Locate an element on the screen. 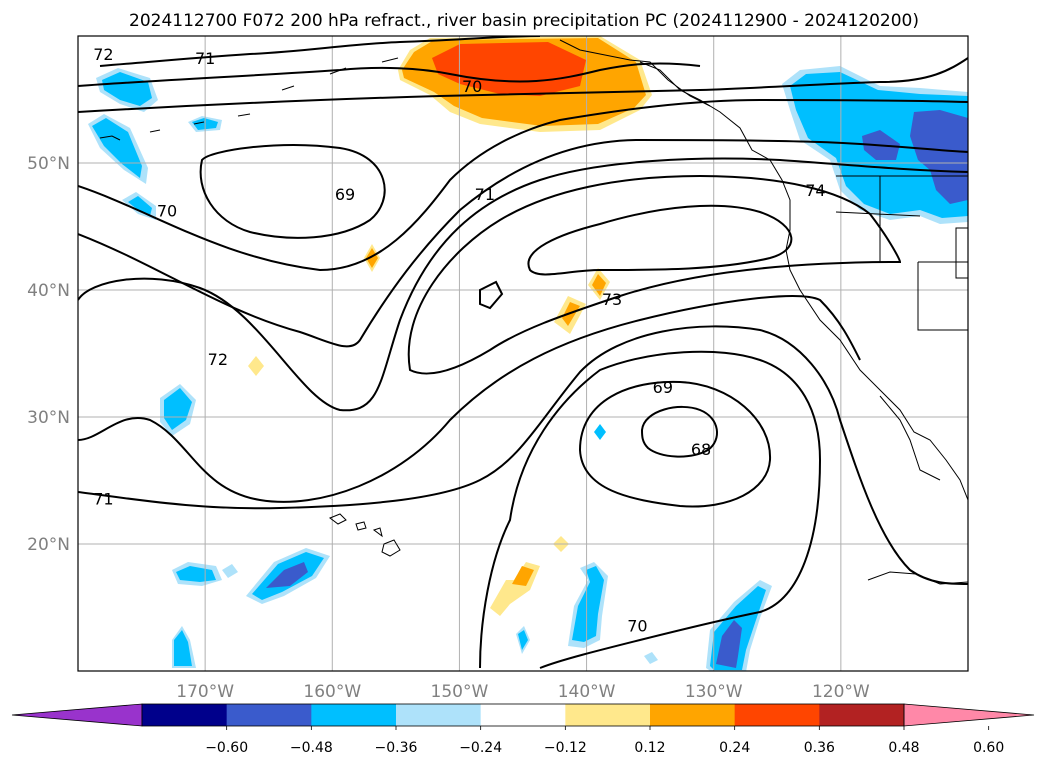  y-tick-label: 50°N is located at coordinates (48, 164).